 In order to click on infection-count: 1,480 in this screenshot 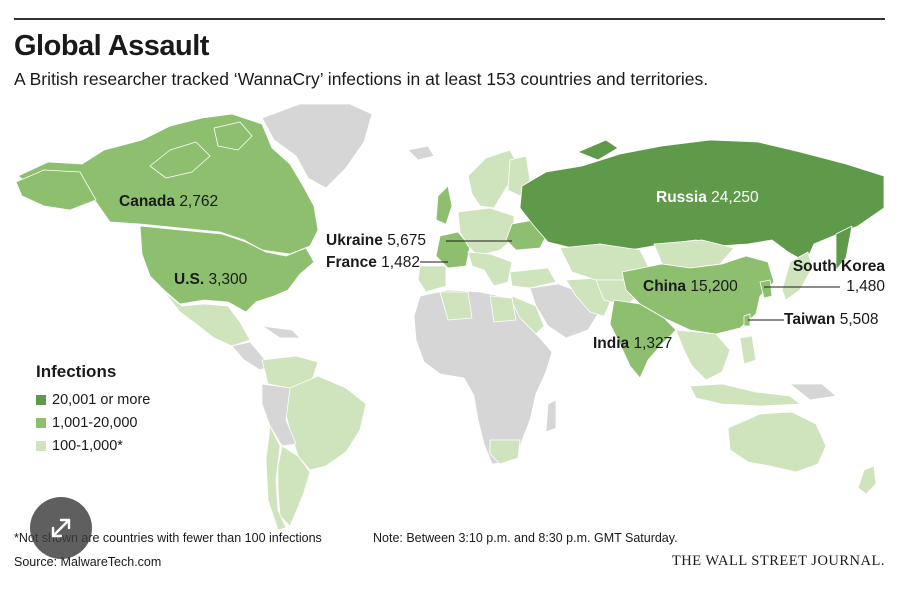, I will do `click(865, 286)`.